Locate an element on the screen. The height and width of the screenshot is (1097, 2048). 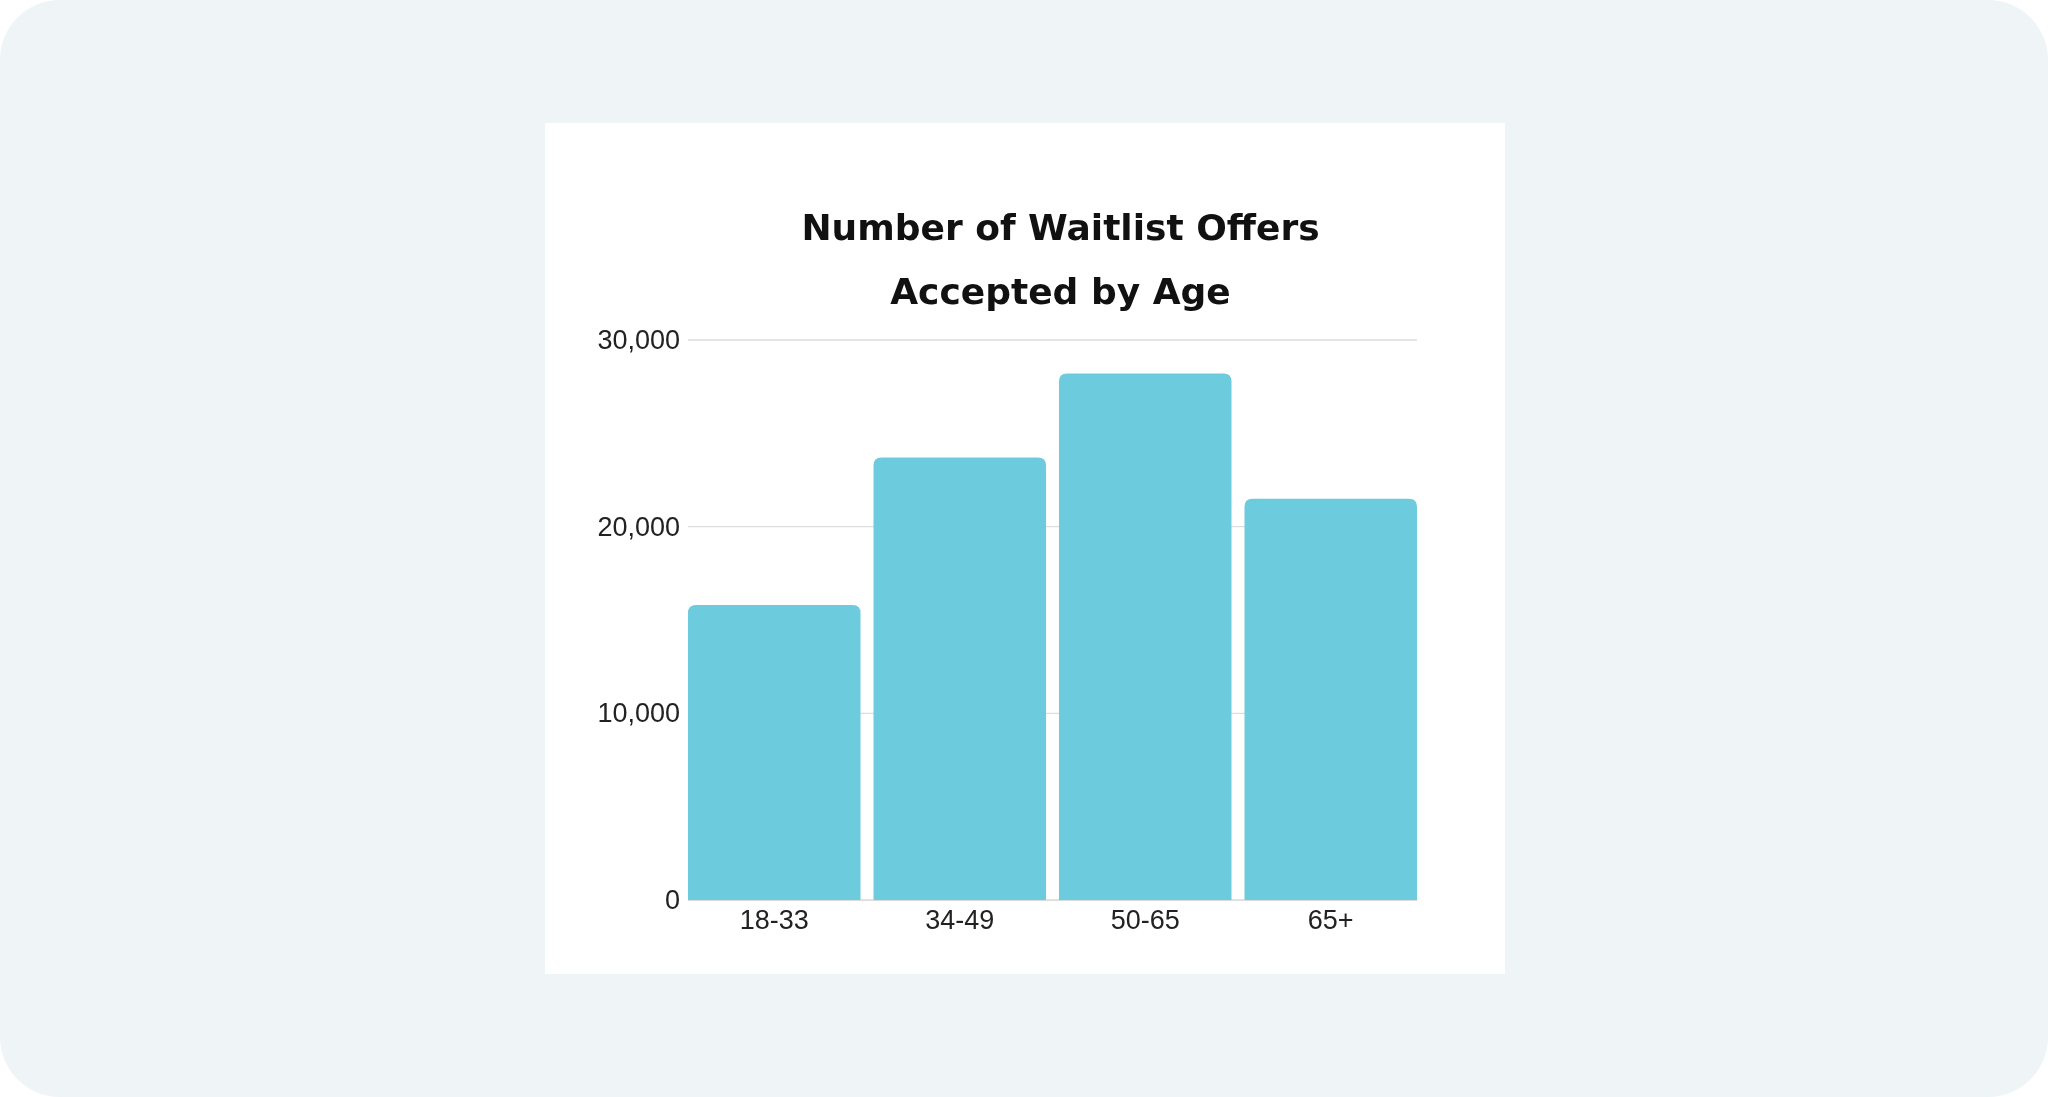
x-tick-label: 65+ is located at coordinates (1330, 920).